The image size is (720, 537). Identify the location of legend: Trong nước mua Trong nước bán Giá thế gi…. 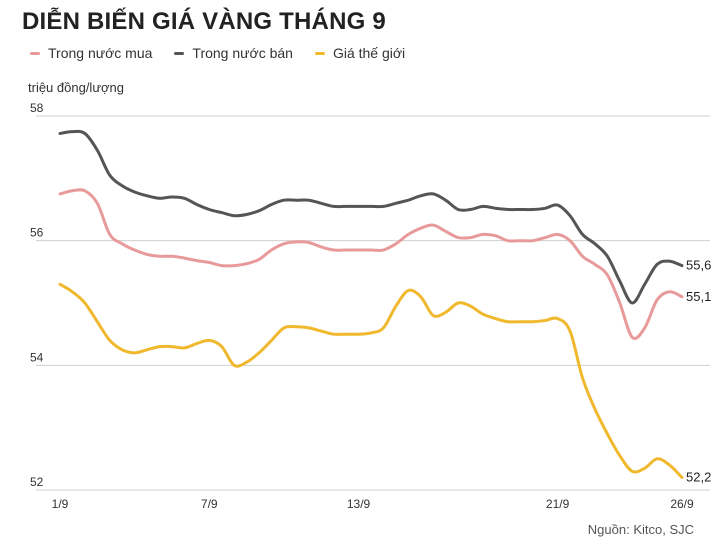
(217, 53).